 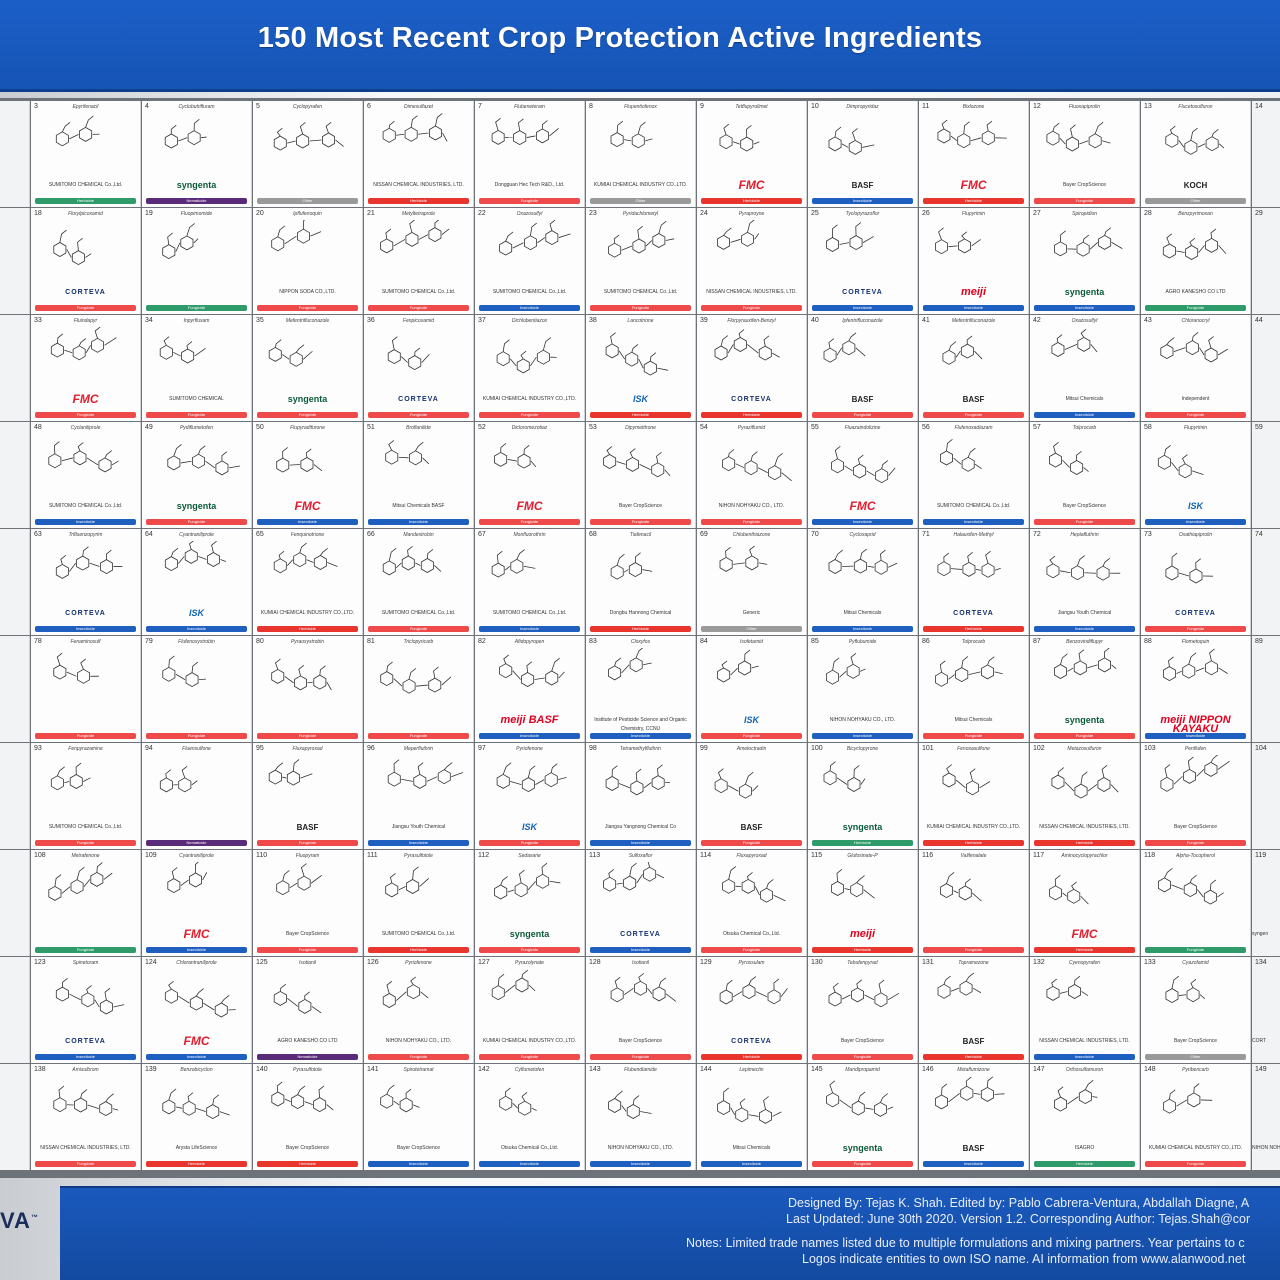 What do you see at coordinates (1039, 962) in the screenshot?
I see `ingredient-number: 132` at bounding box center [1039, 962].